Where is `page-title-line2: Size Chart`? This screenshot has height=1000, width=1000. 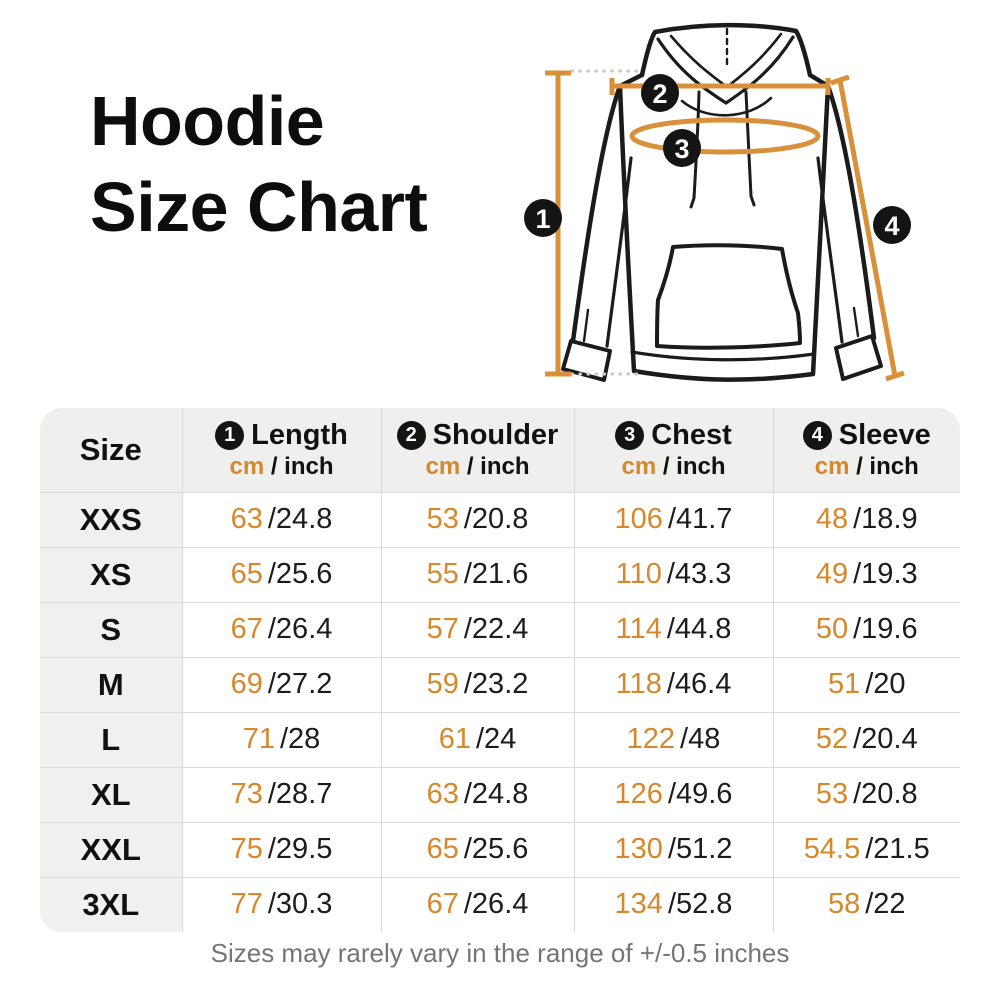 page-title-line2: Size Chart is located at coordinates (259, 207).